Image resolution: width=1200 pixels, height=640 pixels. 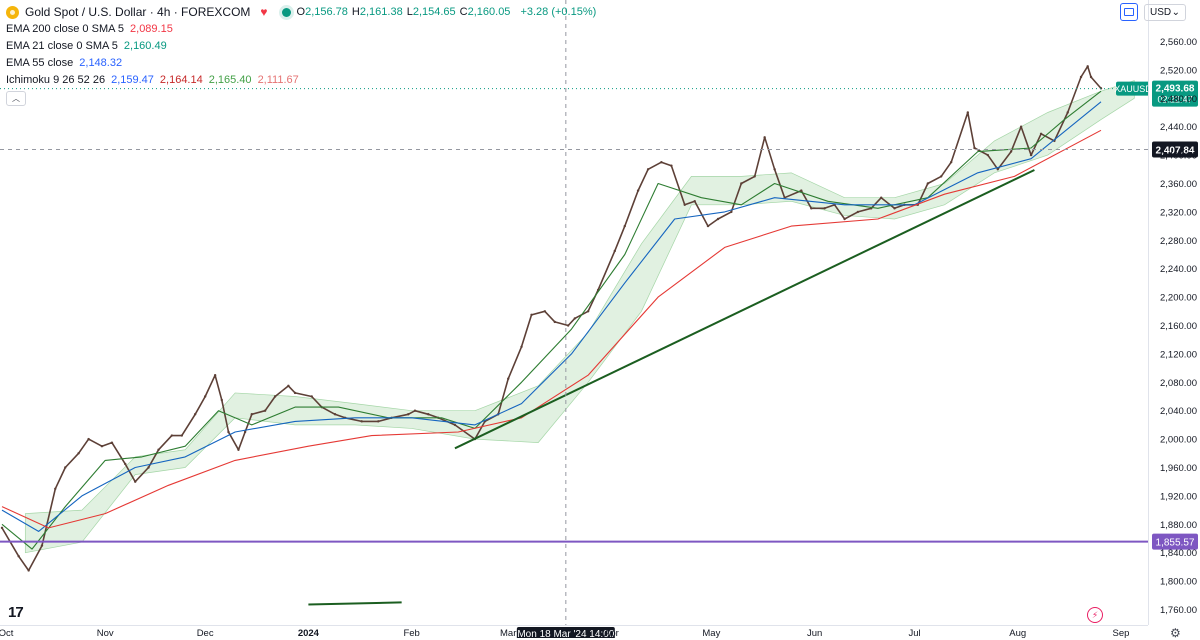 I want to click on indicator-label: EMA 55 close, so click(x=40, y=63).